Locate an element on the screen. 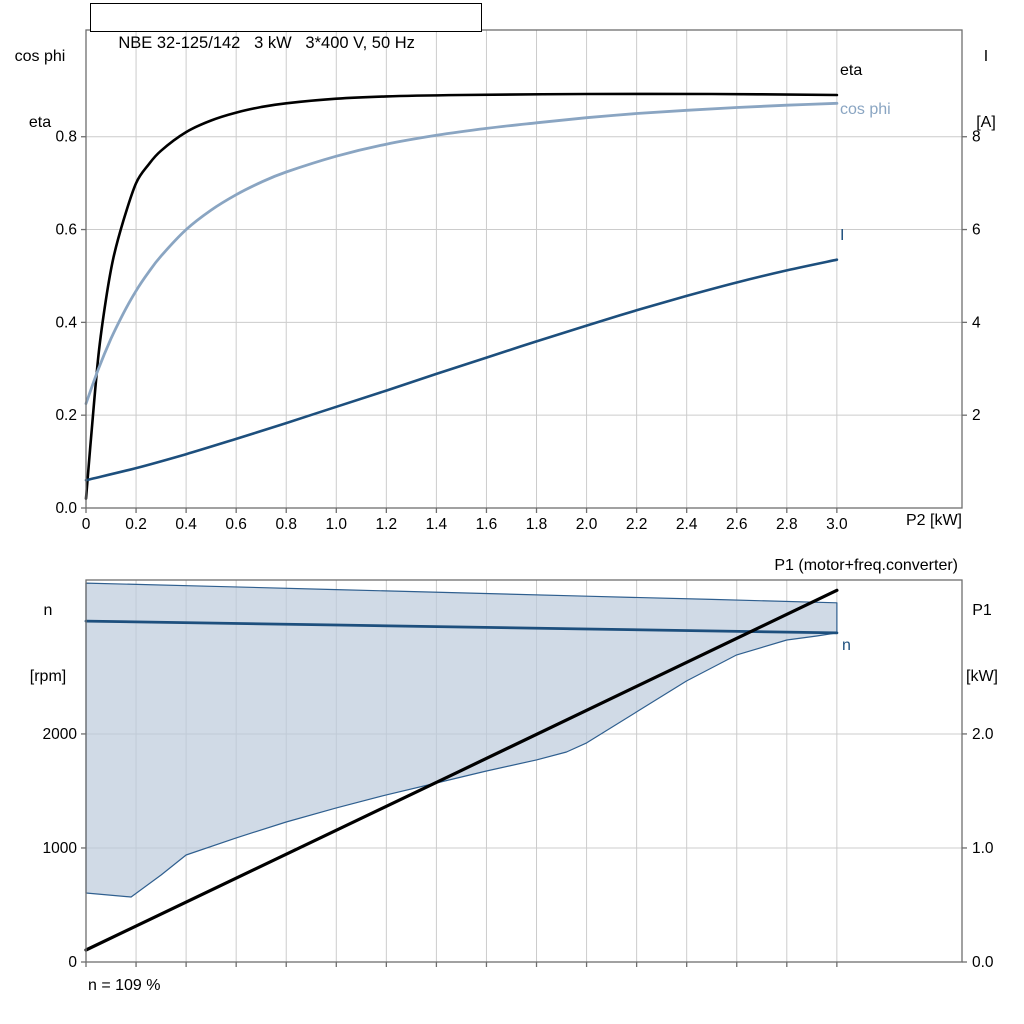 This screenshot has width=1024, height=1024. current-curve-label: I is located at coordinates (842, 235).